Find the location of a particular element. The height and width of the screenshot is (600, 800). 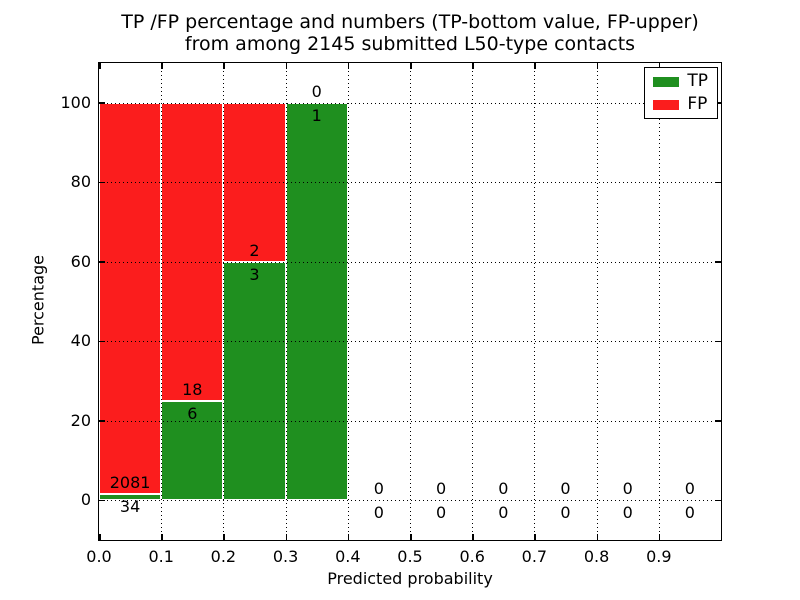

tp-count-label: 34 is located at coordinates (130, 506).